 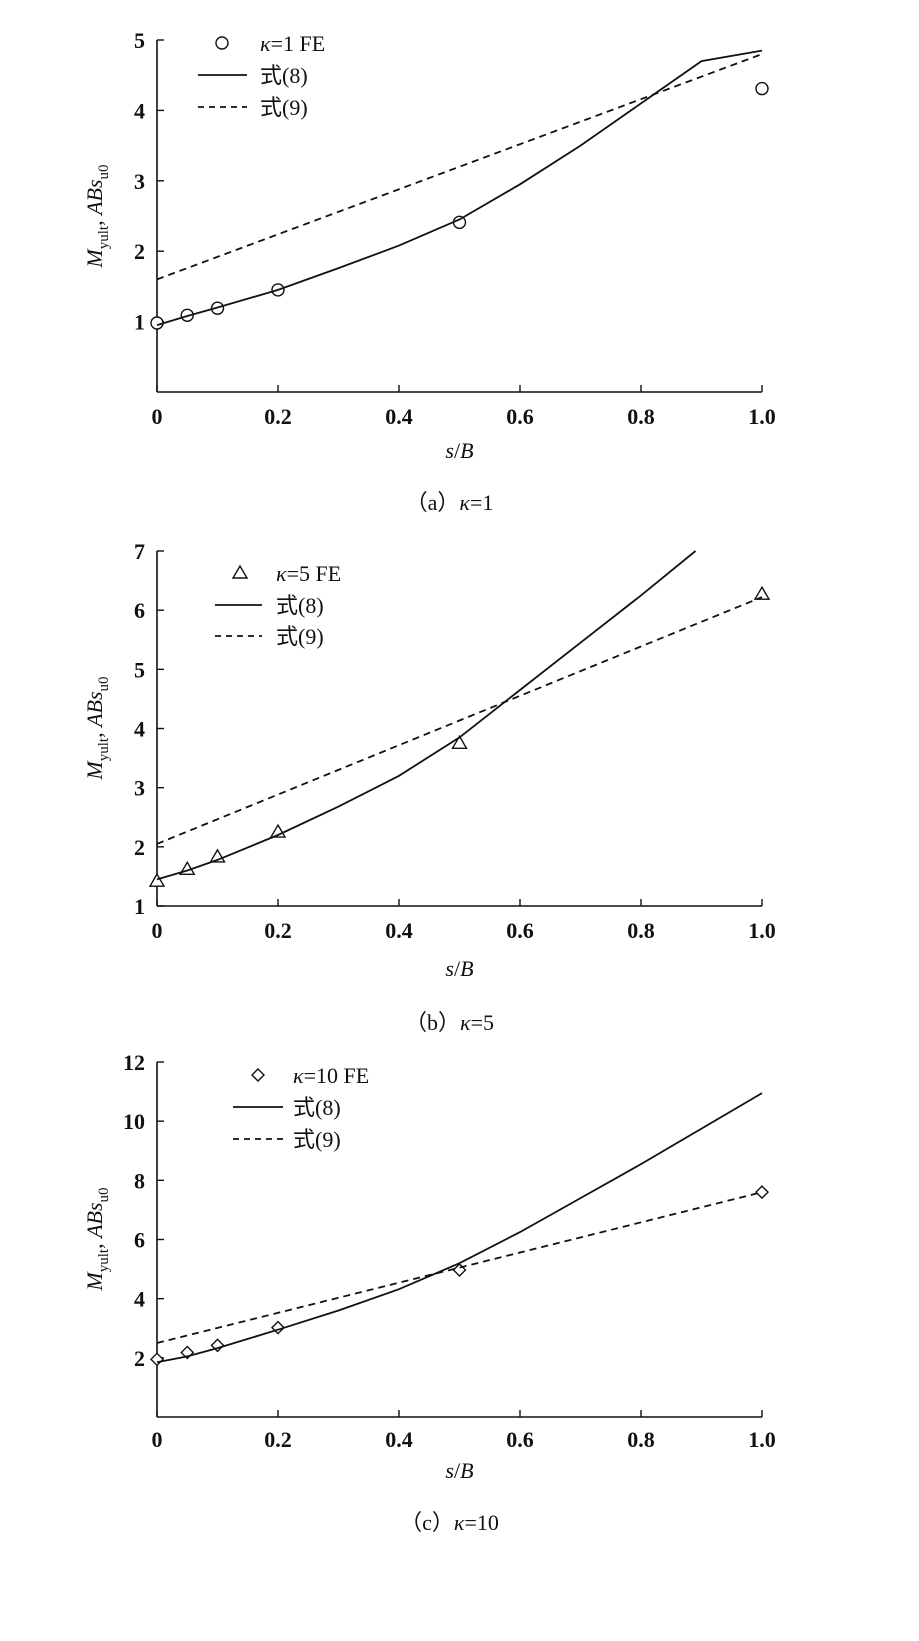 I want to click on legend: κ=1 FE 式(8) 式(9), so click(x=261, y=75).